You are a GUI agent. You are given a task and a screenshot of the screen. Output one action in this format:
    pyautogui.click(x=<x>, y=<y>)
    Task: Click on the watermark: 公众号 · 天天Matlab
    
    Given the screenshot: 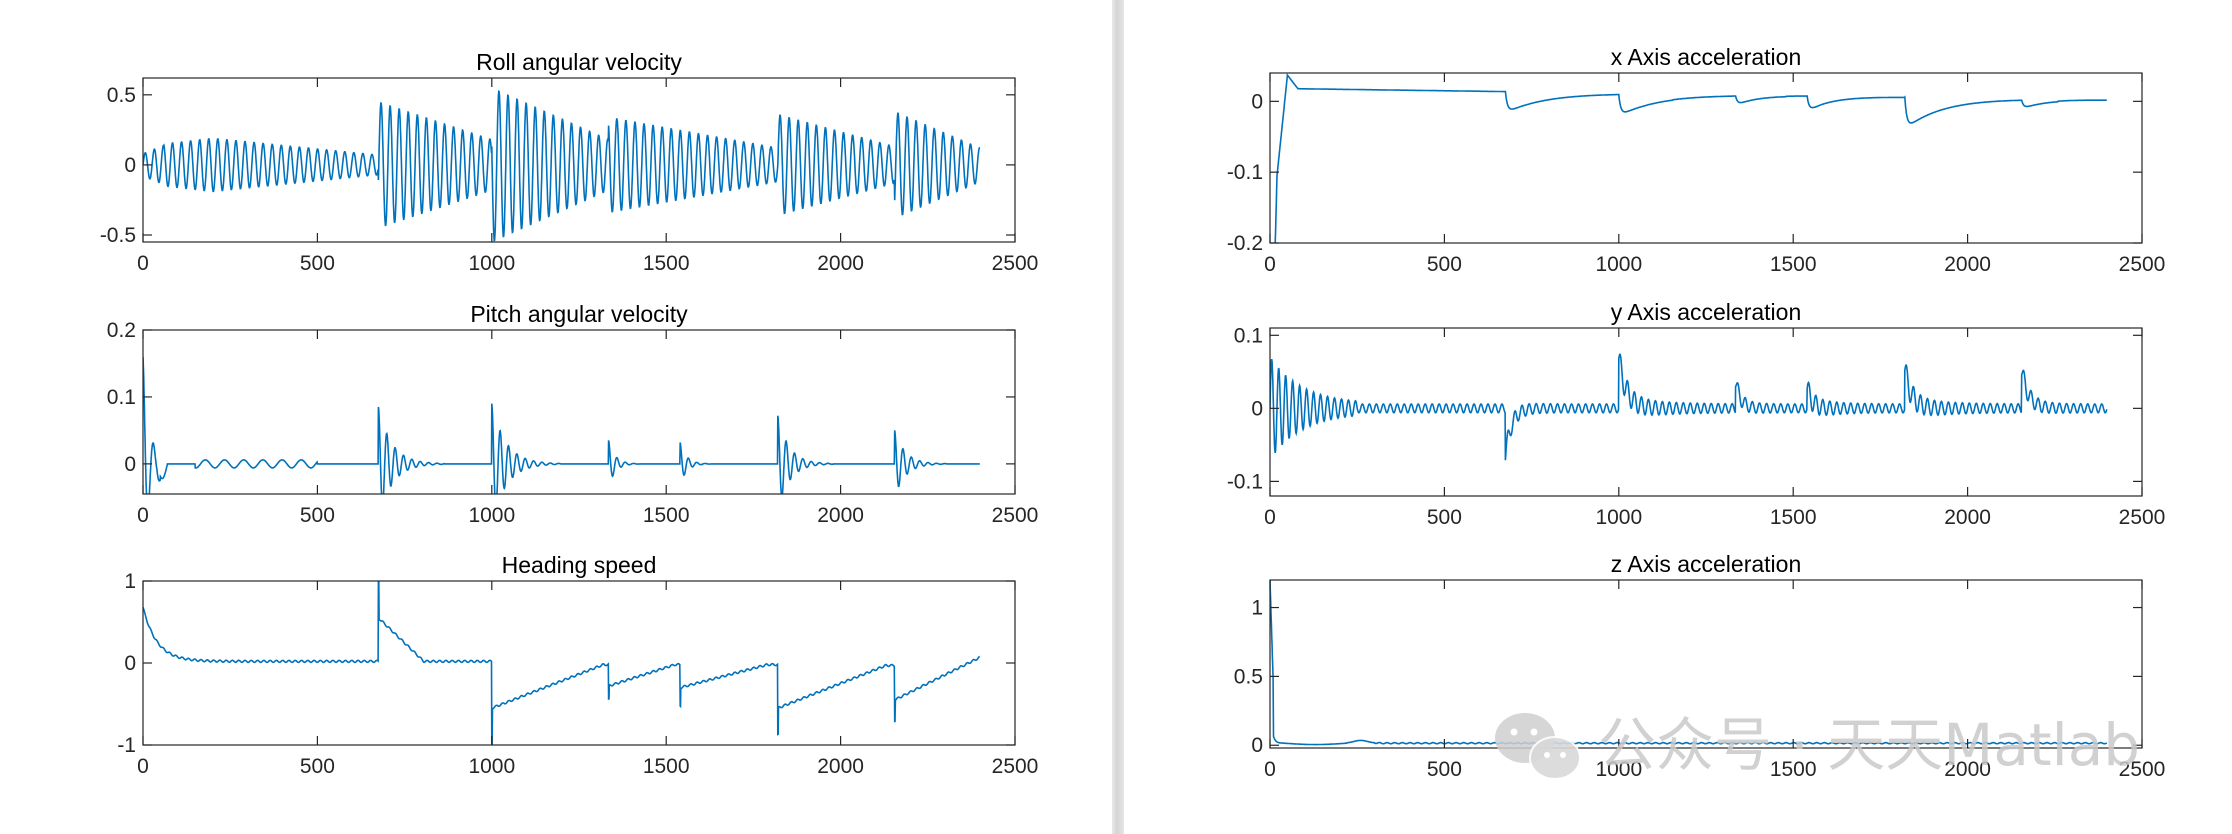 What is the action you would take?
    pyautogui.click(x=1817, y=745)
    